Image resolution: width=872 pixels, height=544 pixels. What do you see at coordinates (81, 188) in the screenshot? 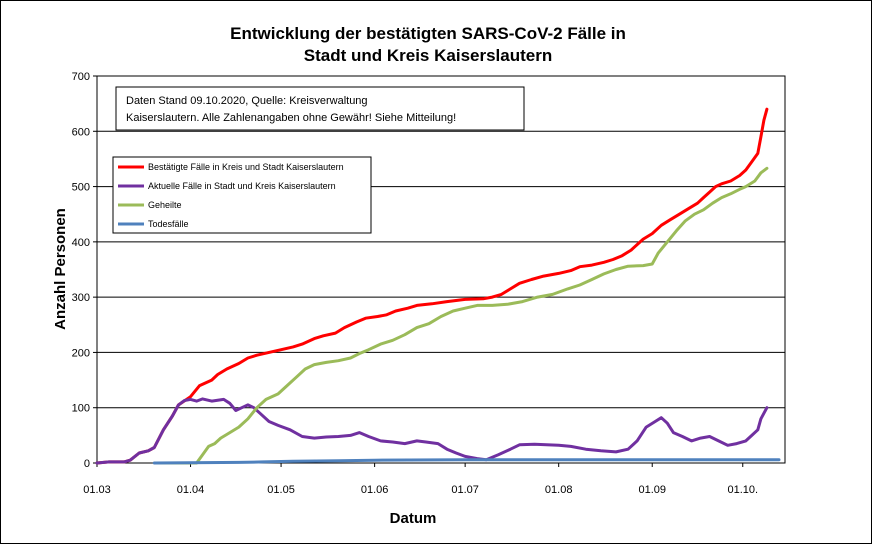
I see `y-tick-label-500: 500` at bounding box center [81, 188].